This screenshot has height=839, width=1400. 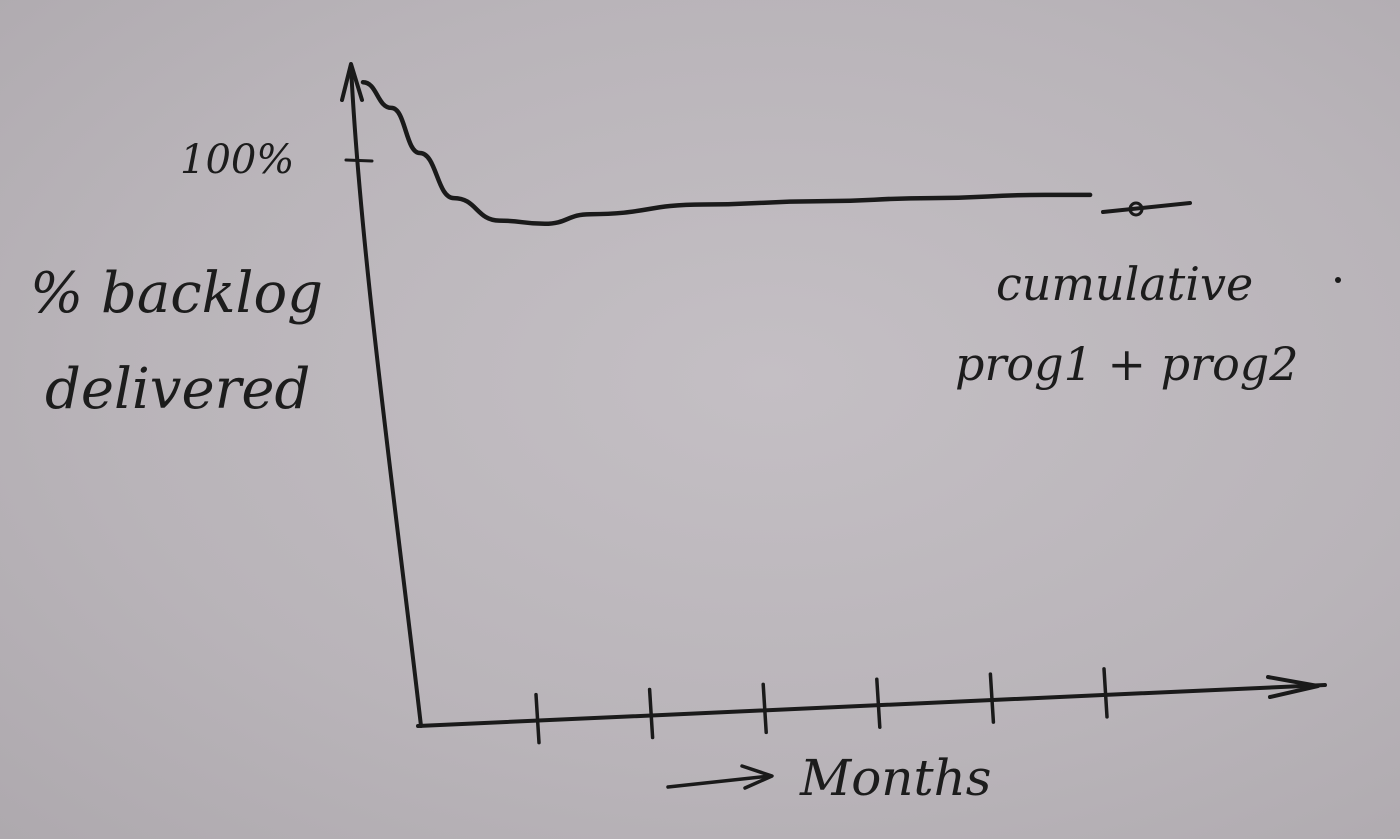 What do you see at coordinates (1136, 209) in the screenshot?
I see `legend-swatch-marker` at bounding box center [1136, 209].